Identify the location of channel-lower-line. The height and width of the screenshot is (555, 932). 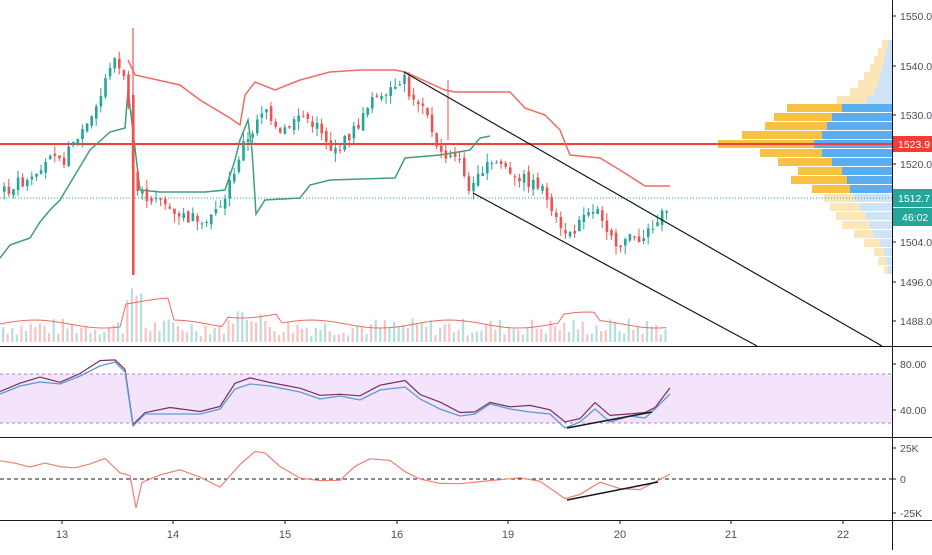
(615, 269).